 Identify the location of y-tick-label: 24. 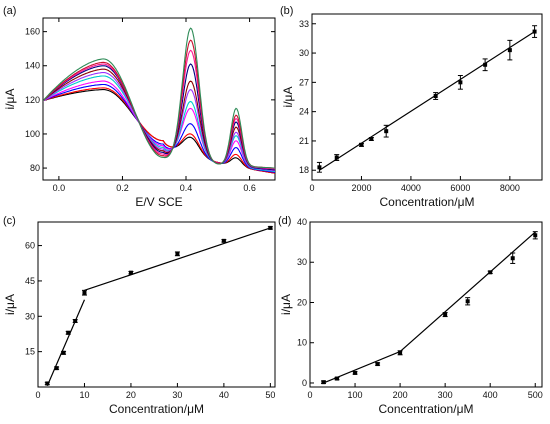
(304, 112).